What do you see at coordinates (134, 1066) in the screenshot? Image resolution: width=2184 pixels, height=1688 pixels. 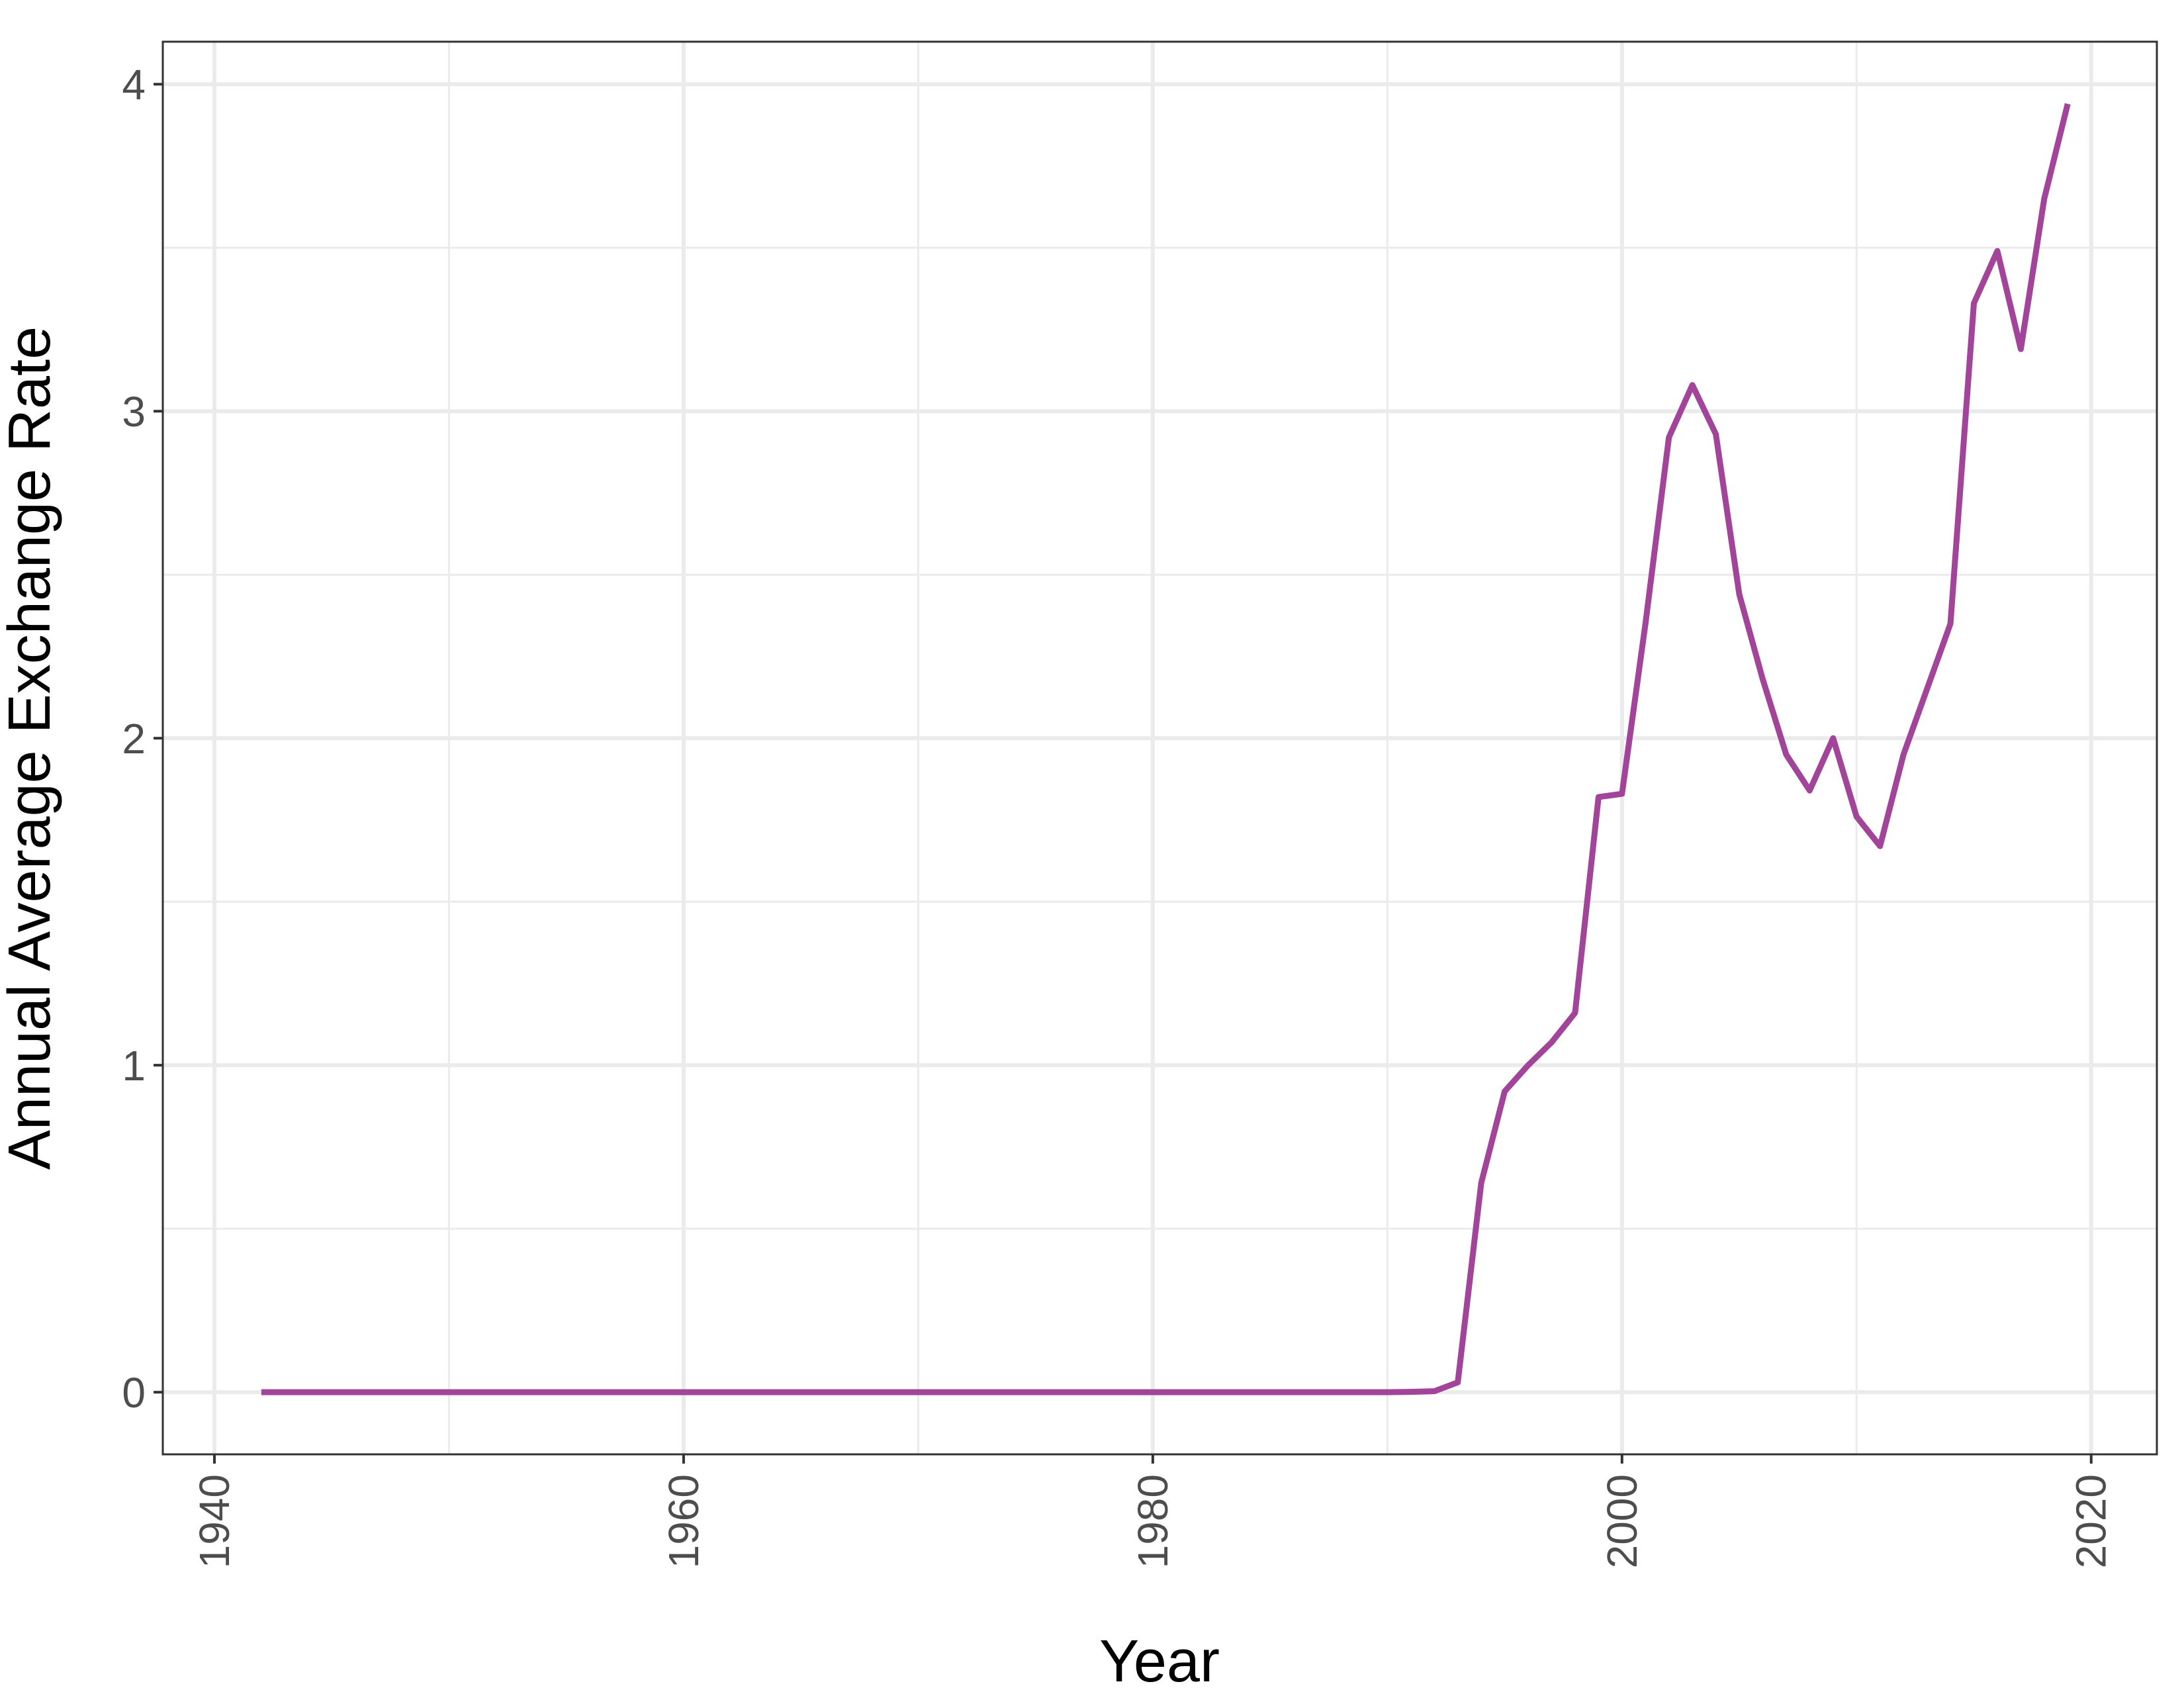 I see `y-tick-label-1: 1` at bounding box center [134, 1066].